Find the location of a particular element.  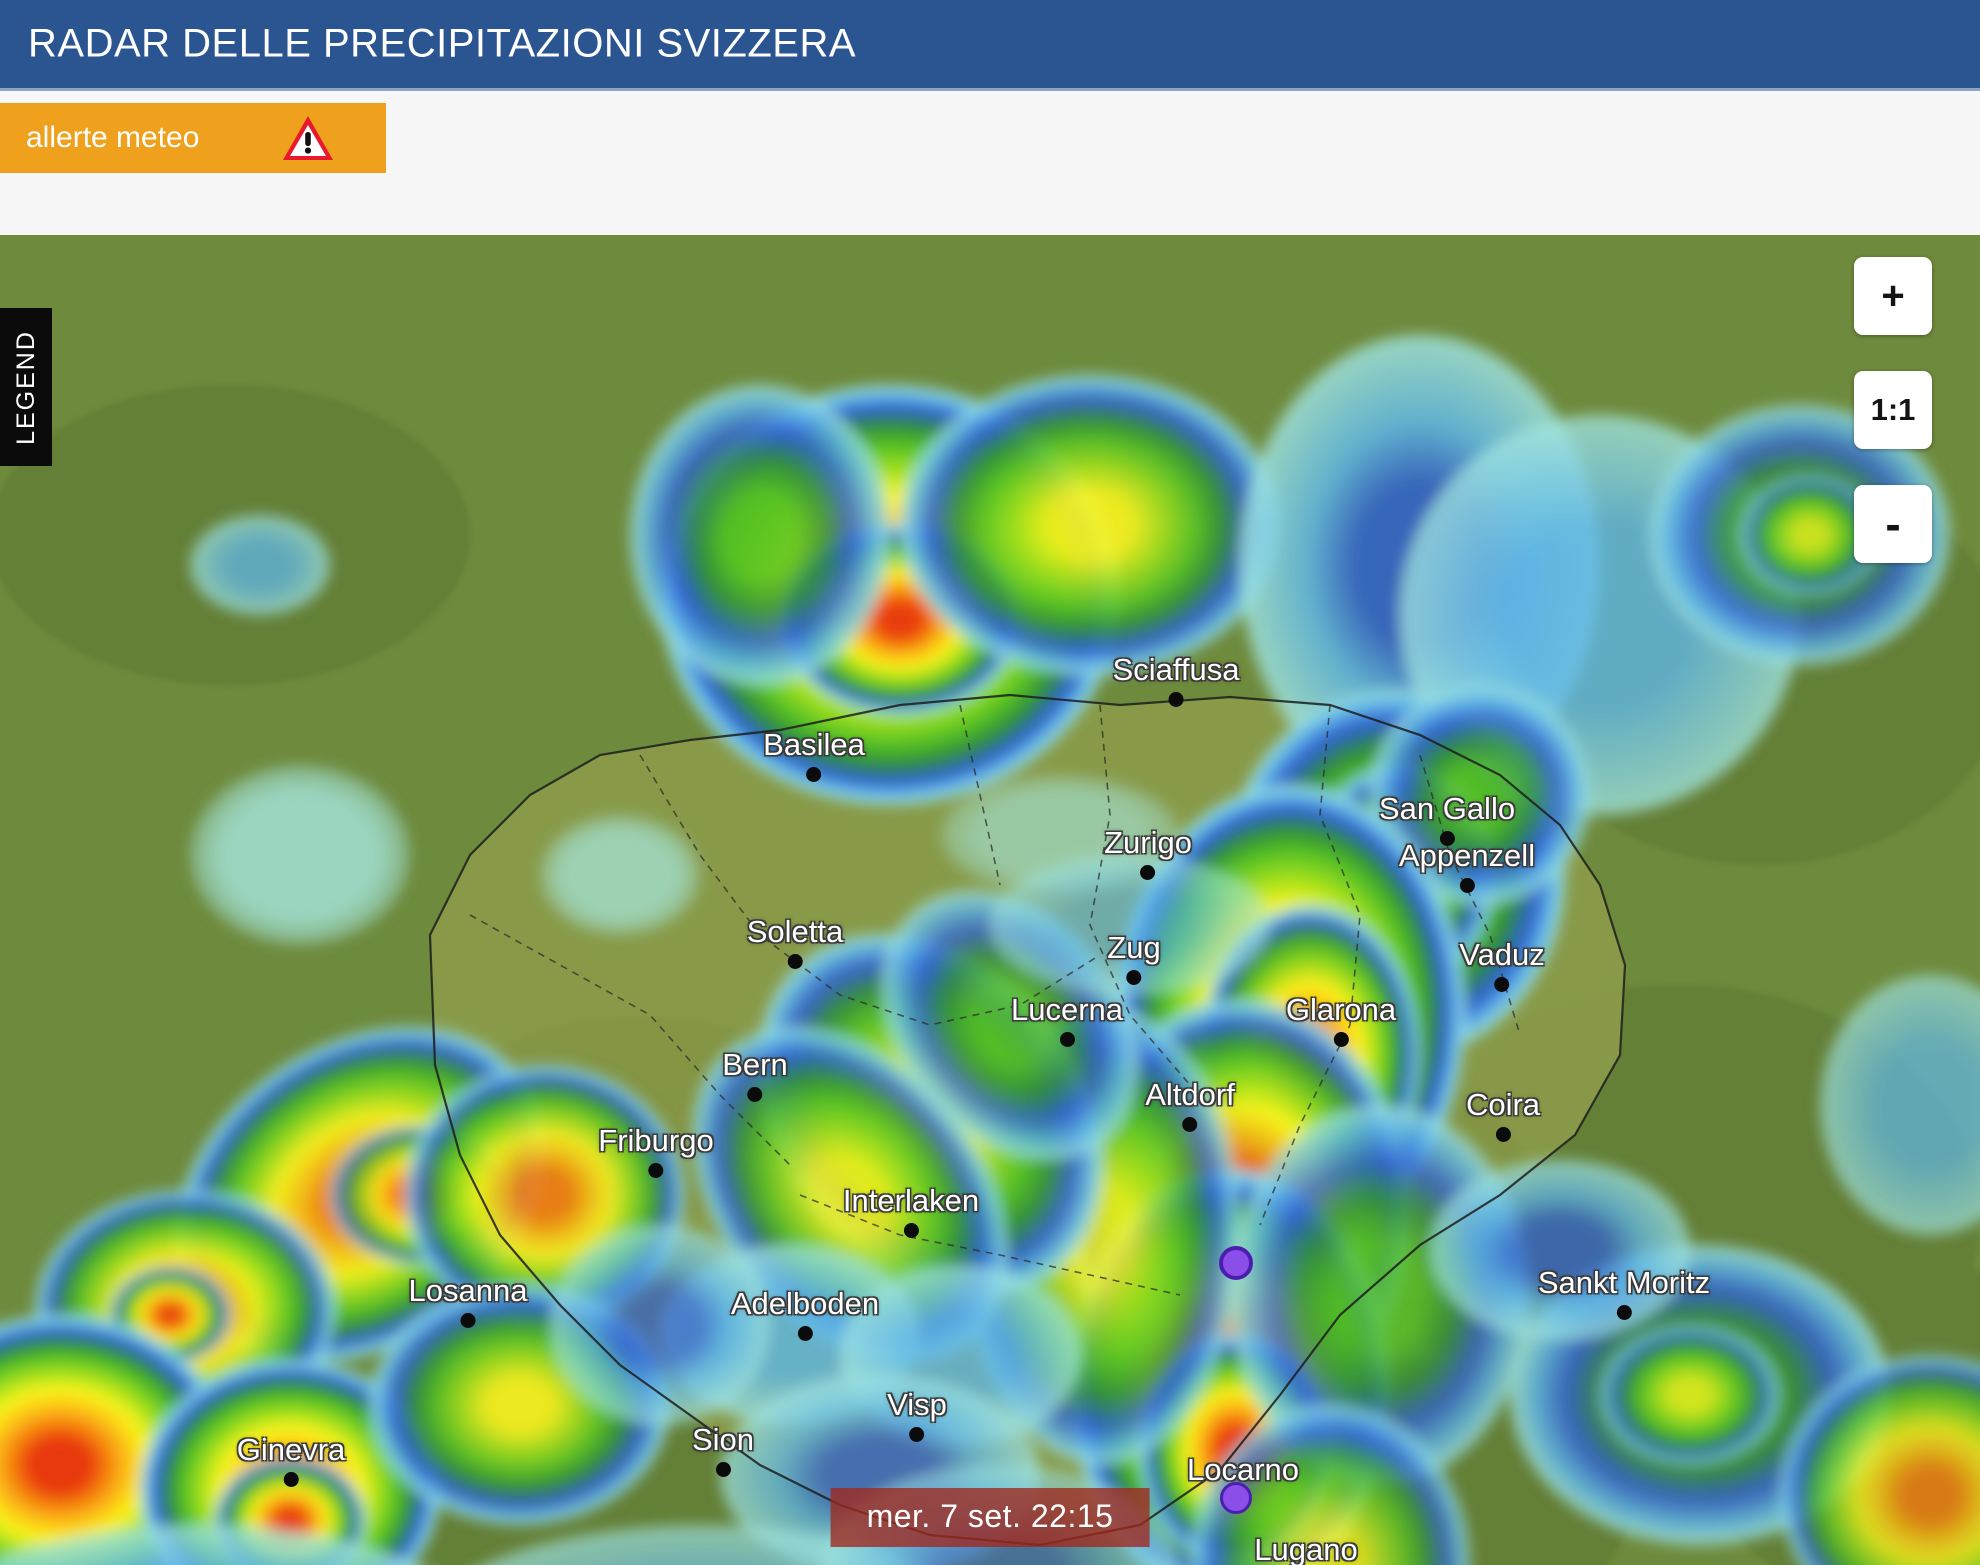

weather-alert-badge: allerte meteo is located at coordinates (193, 138).